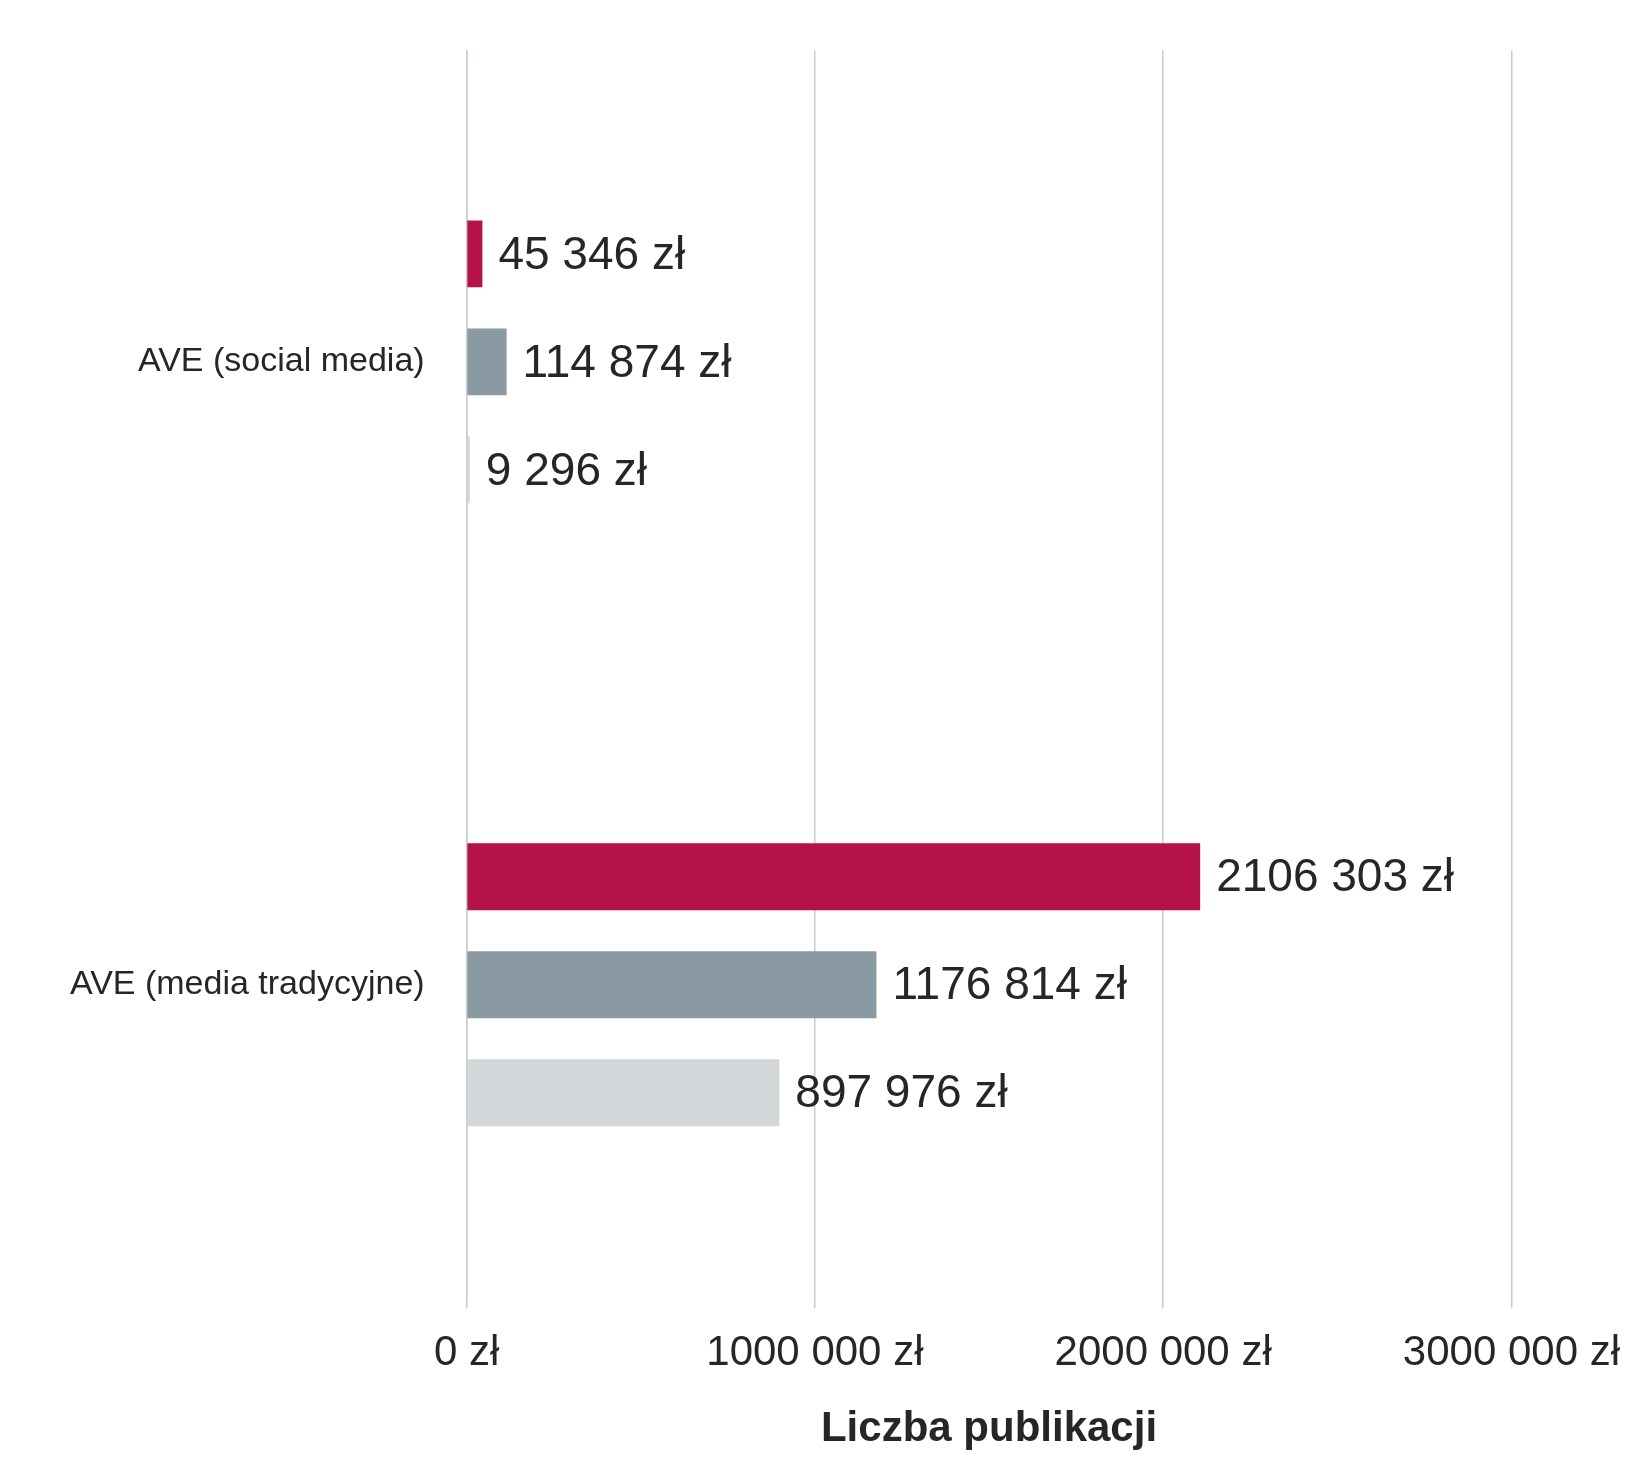 Image resolution: width=1640 pixels, height=1463 pixels. What do you see at coordinates (592, 252) in the screenshot?
I see `data-label: 45 346 zł` at bounding box center [592, 252].